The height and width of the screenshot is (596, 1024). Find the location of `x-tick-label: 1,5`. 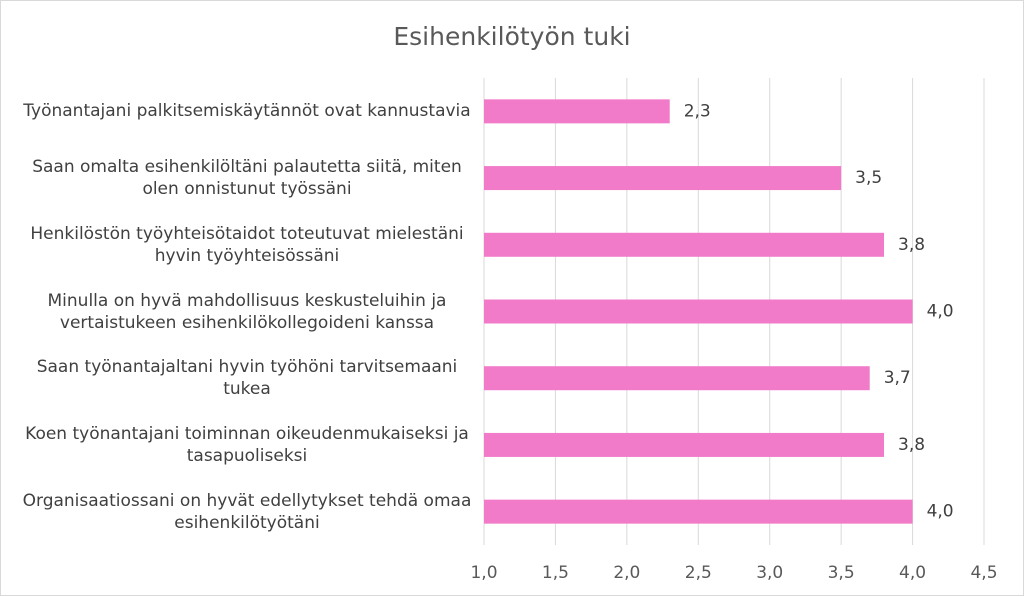

x-tick-label: 1,5 is located at coordinates (555, 573).